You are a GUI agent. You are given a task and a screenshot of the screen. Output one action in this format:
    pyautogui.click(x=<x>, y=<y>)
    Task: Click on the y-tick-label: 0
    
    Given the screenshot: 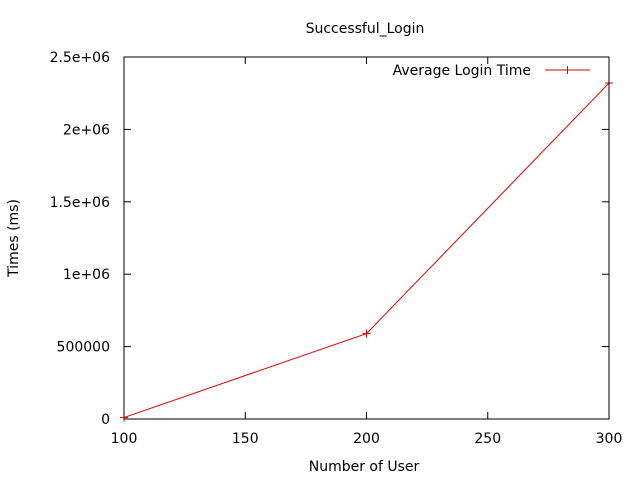 What is the action you would take?
    pyautogui.click(x=105, y=420)
    